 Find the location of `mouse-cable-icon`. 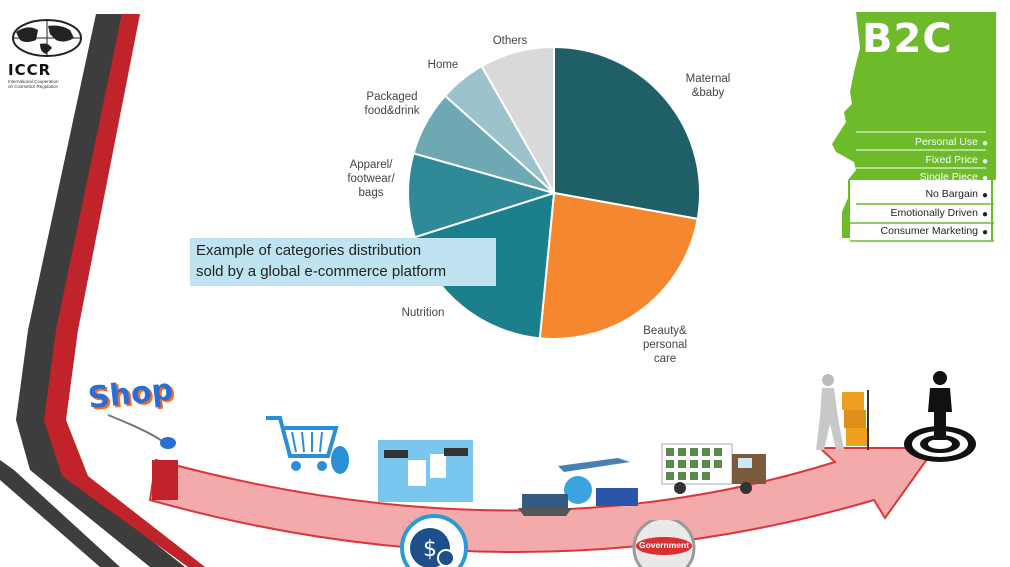

mouse-cable-icon is located at coordinates (141, 431).